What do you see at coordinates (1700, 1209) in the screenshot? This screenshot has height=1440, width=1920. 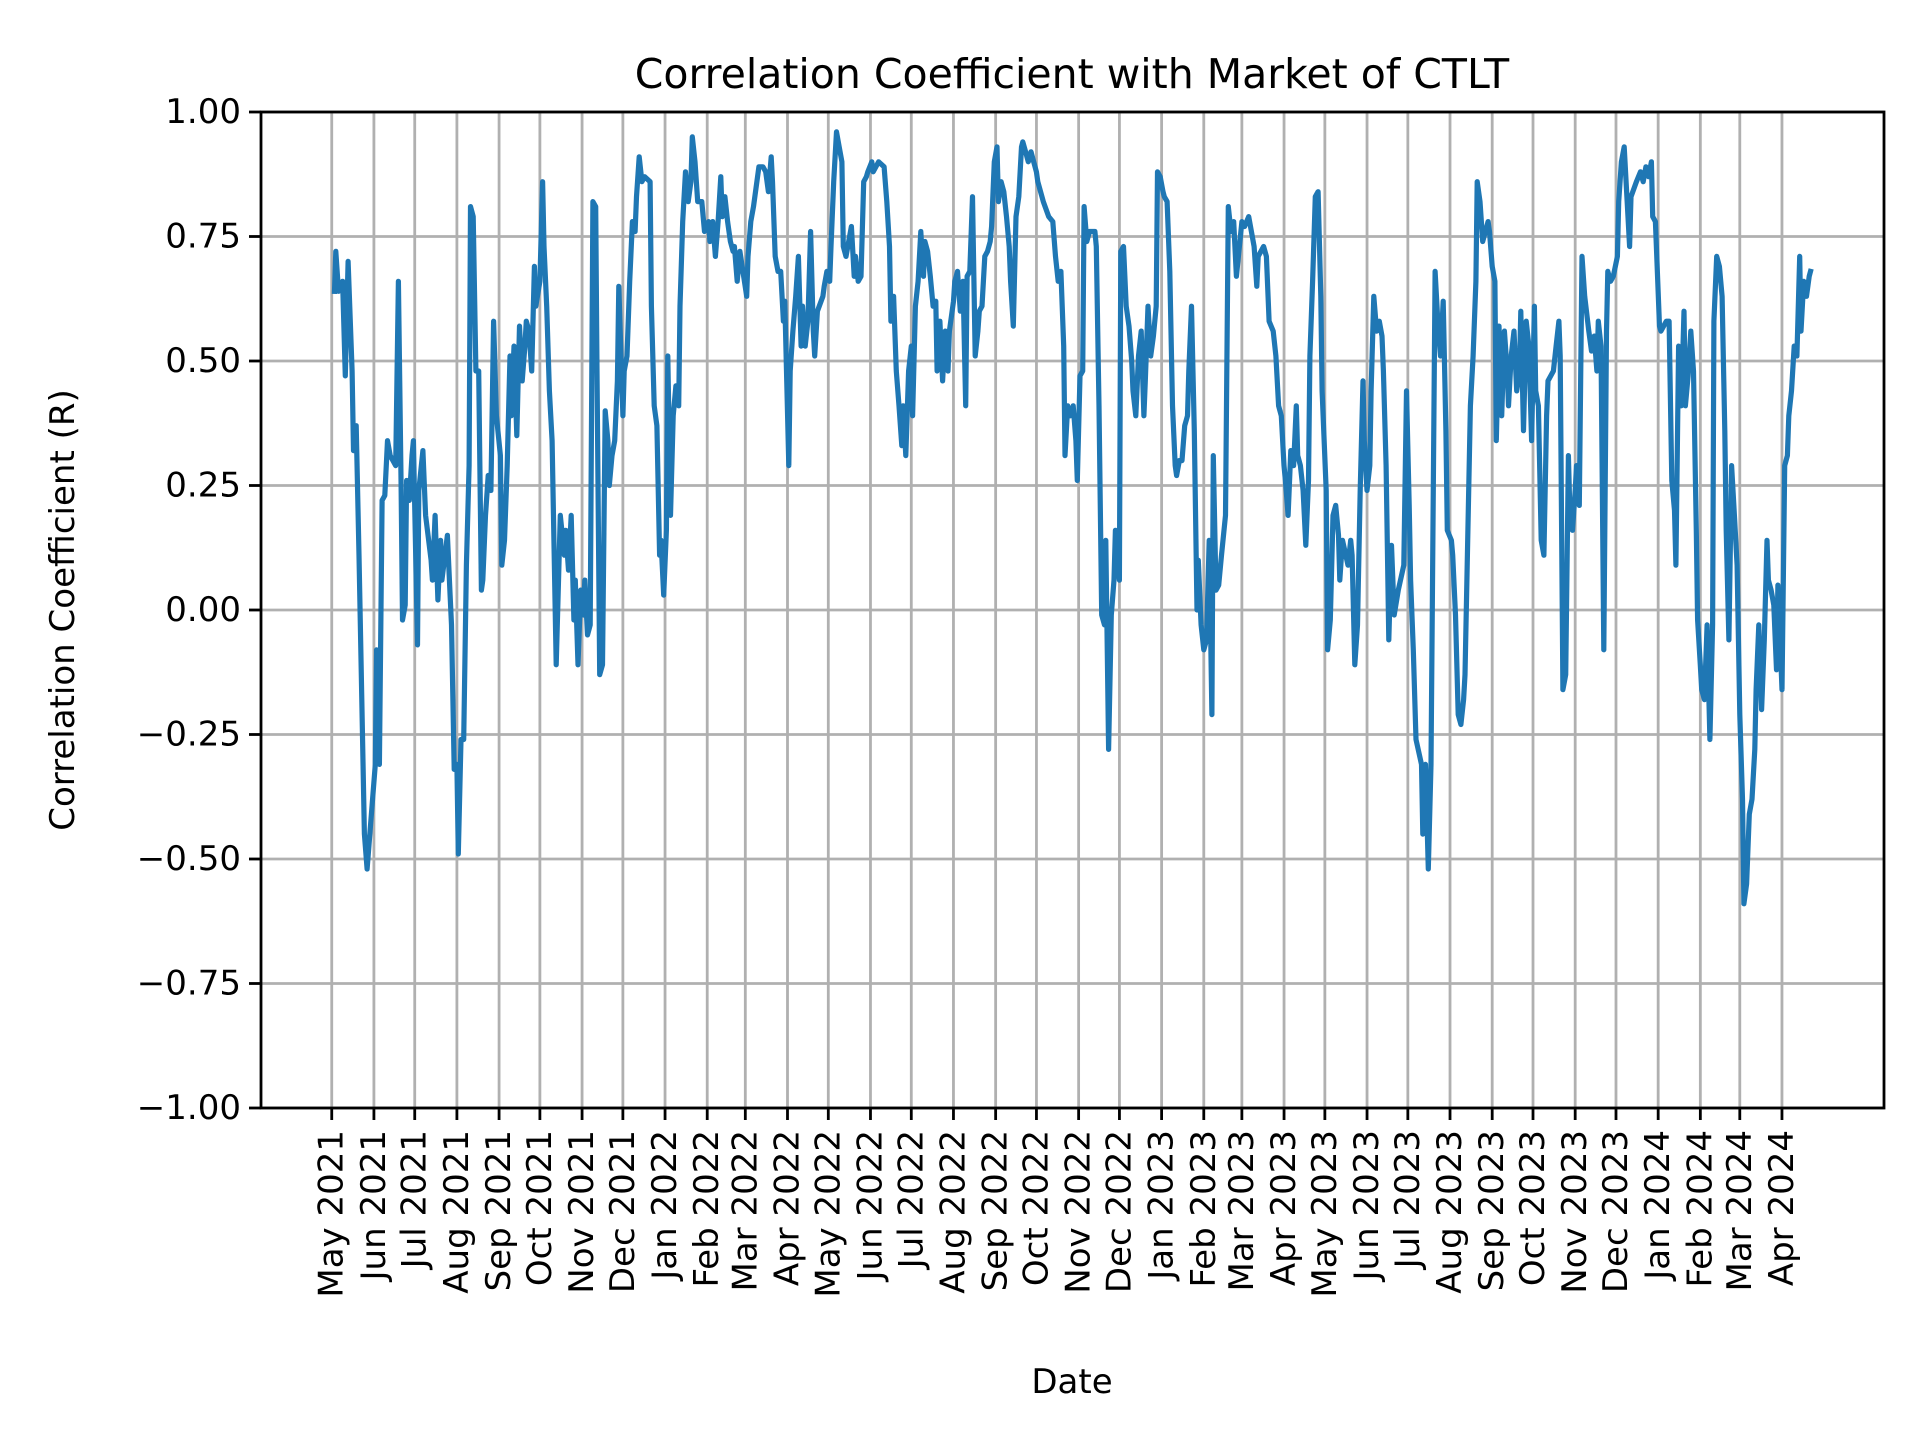 I see `x-tick-label: Feb 2024` at bounding box center [1700, 1209].